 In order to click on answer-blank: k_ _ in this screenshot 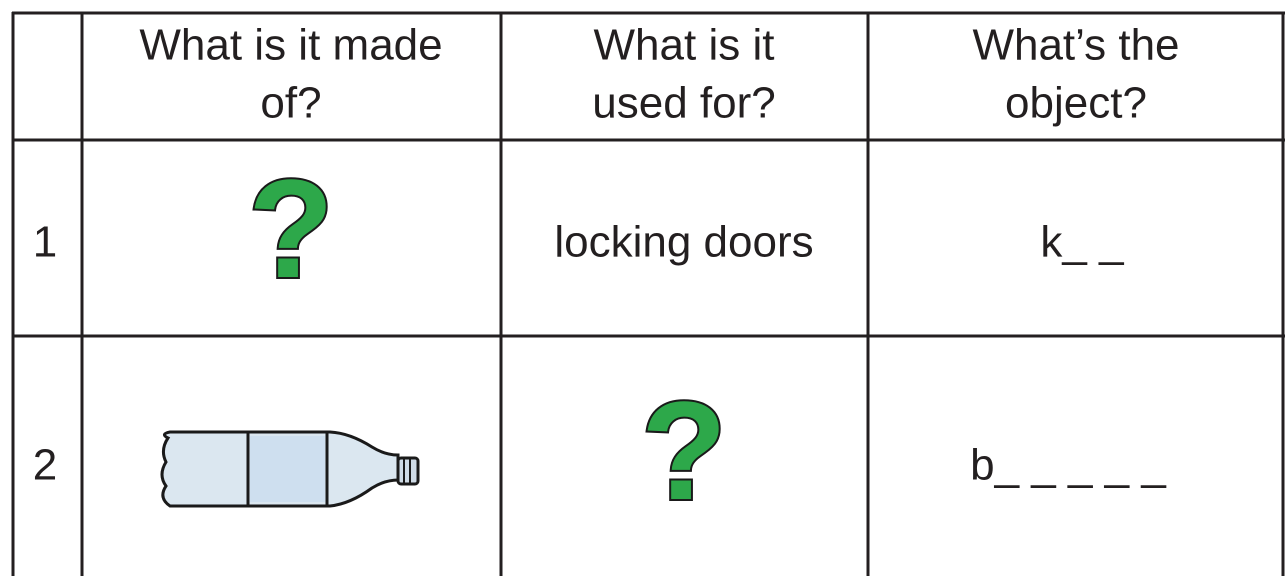, I will do `click(1082, 242)`.